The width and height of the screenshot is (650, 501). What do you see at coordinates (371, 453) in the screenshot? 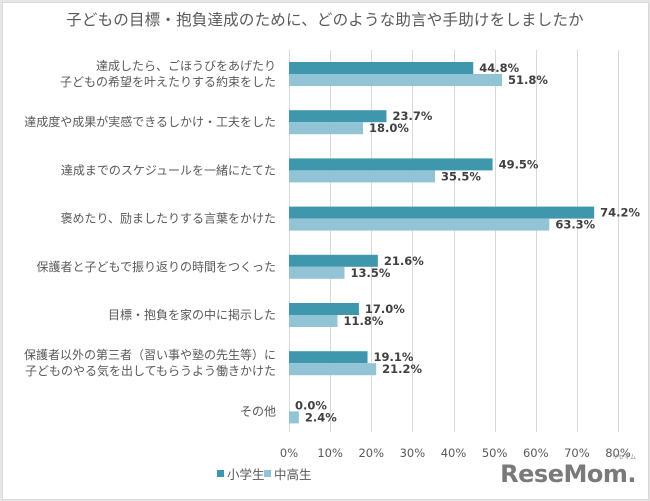
I see `x-tick-label: 20%` at bounding box center [371, 453].